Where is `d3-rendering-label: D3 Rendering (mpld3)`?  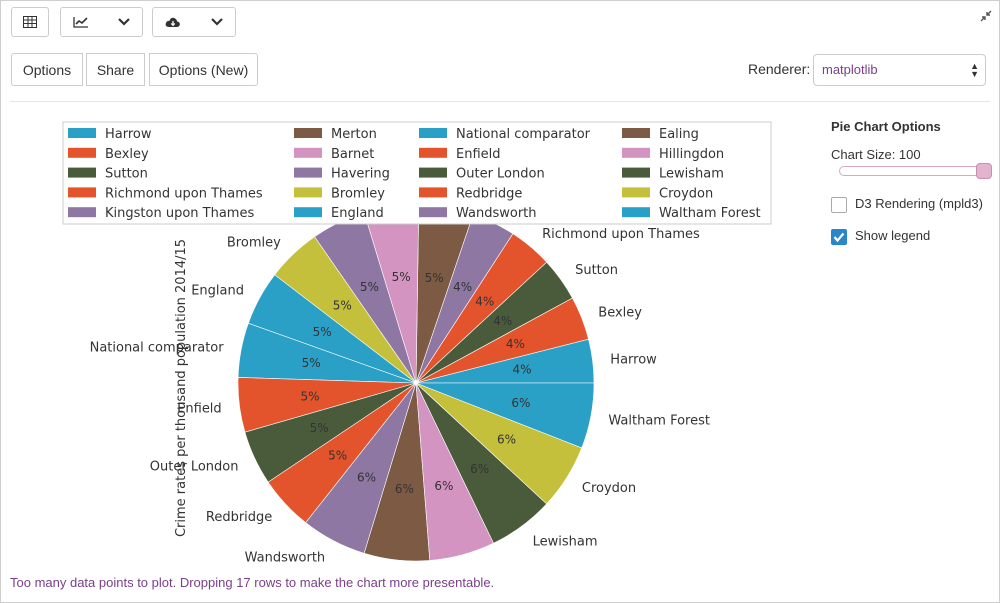
d3-rendering-label: D3 Rendering (mpld3) is located at coordinates (919, 203).